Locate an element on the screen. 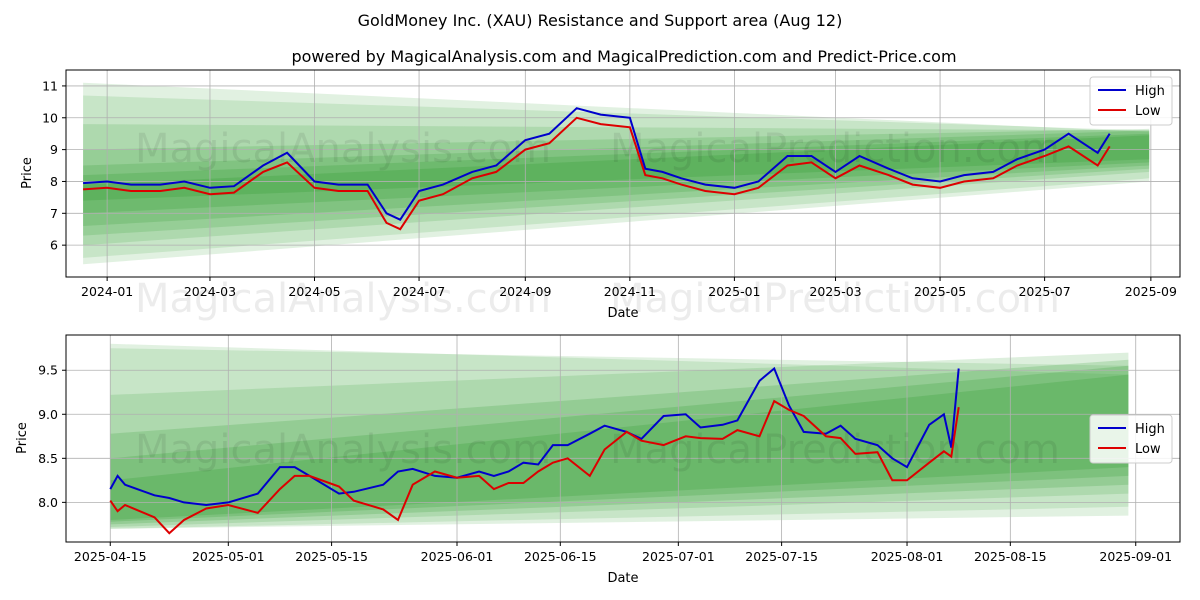 The image size is (1200, 600). x-tick-label: 2025-03 is located at coordinates (835, 291).